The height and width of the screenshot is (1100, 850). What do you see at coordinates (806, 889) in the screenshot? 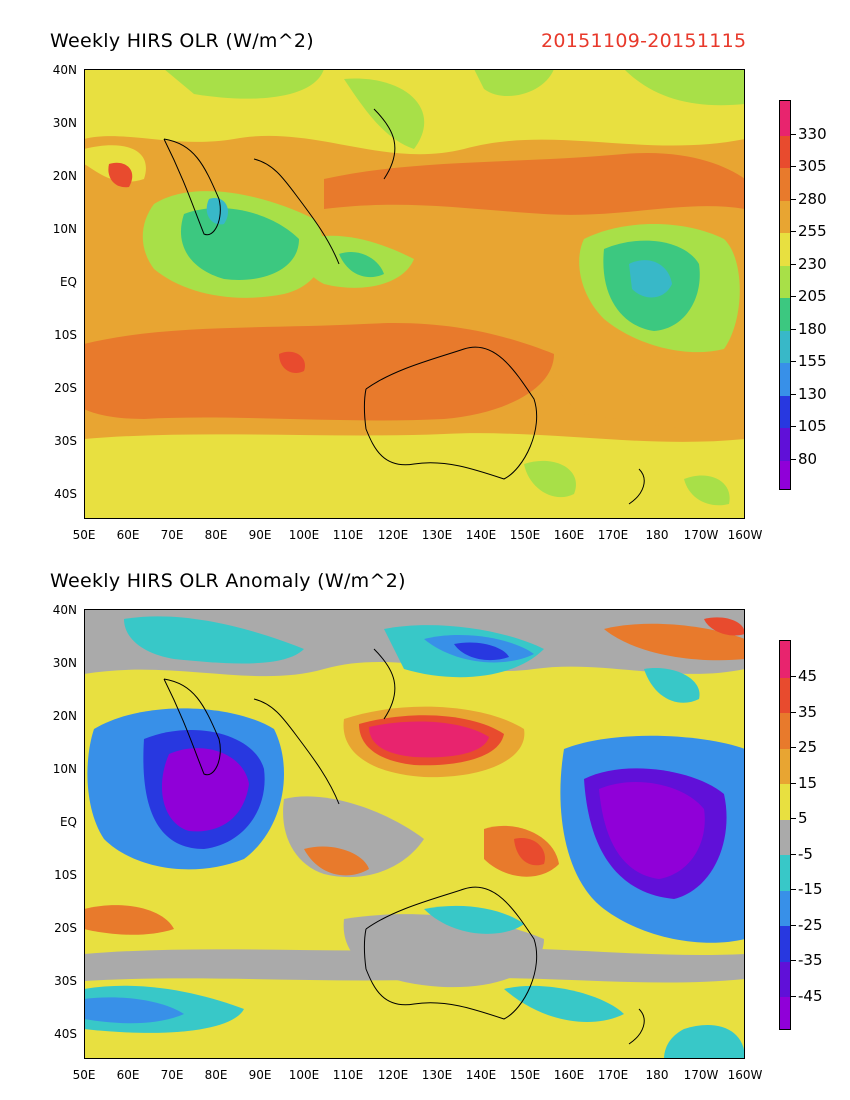
I see `colorbar-label: -15` at bounding box center [806, 889].